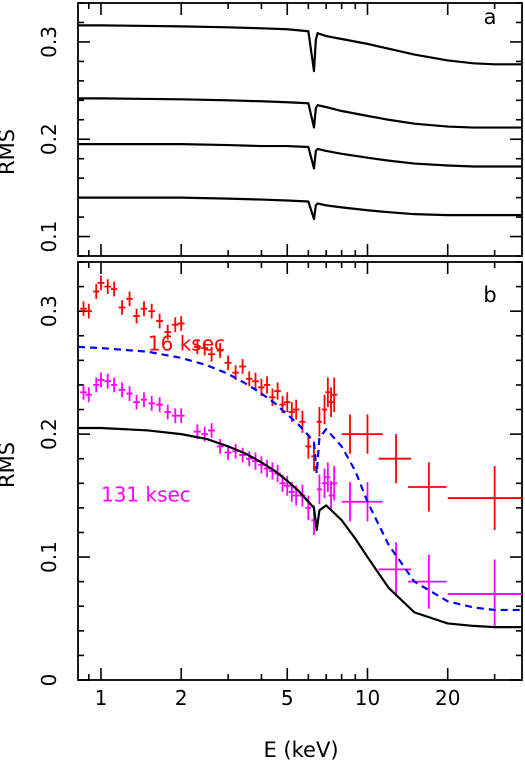 The width and height of the screenshot is (525, 774). Describe the element at coordinates (287, 698) in the screenshot. I see `x-tick-label: 5` at that location.